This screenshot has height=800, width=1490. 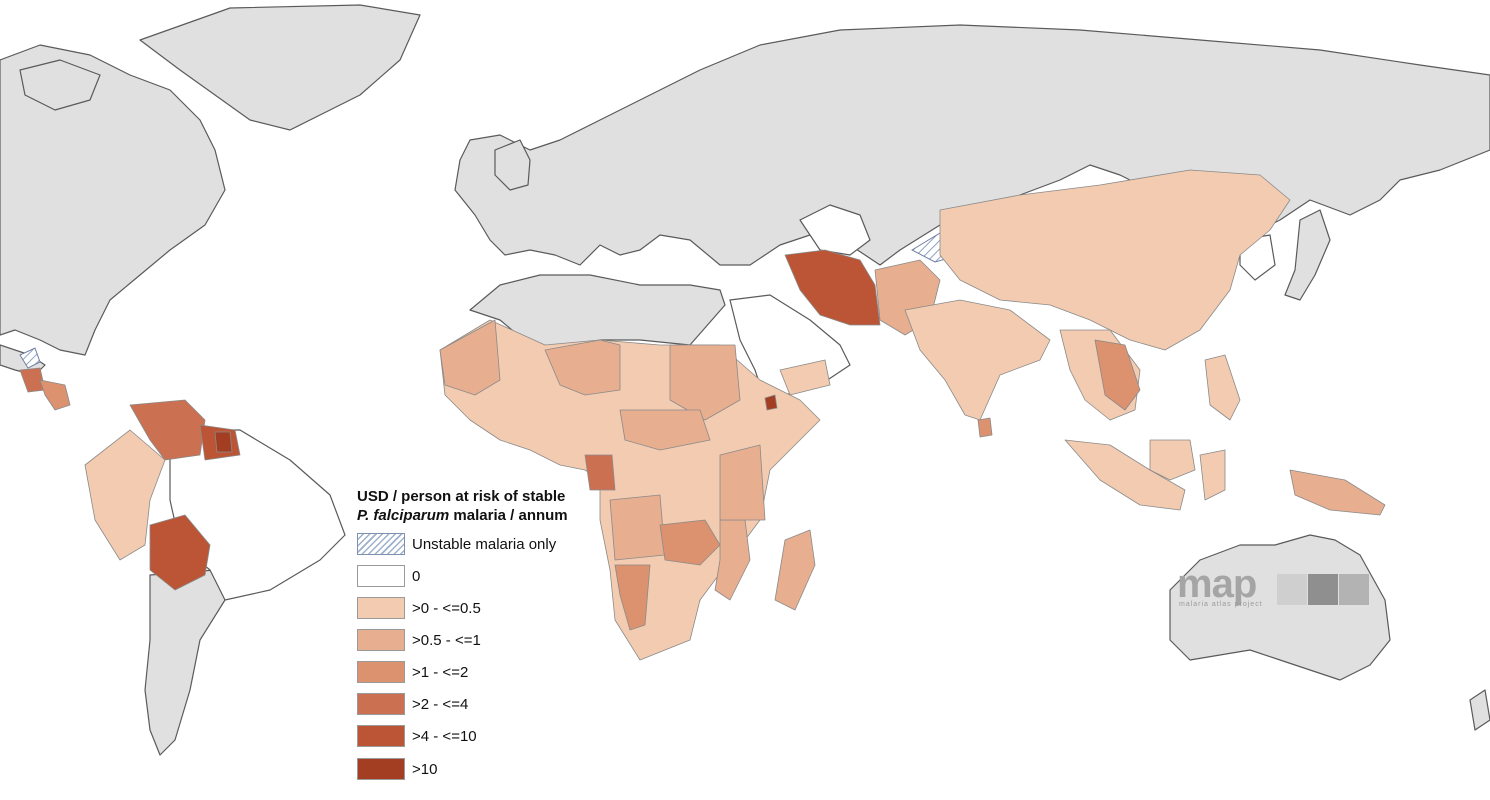 What do you see at coordinates (1222, 387) in the screenshot?
I see `philippines-shape` at bounding box center [1222, 387].